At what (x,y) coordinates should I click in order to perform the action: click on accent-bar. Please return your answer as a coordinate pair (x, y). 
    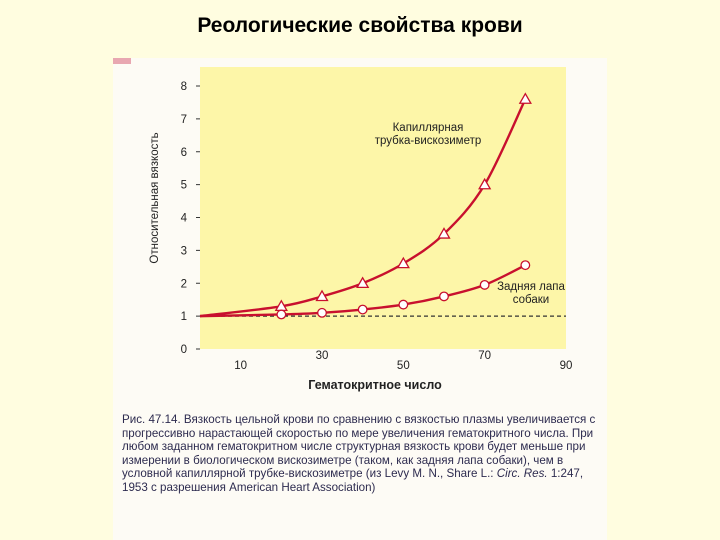
    Looking at the image, I should click on (122, 61).